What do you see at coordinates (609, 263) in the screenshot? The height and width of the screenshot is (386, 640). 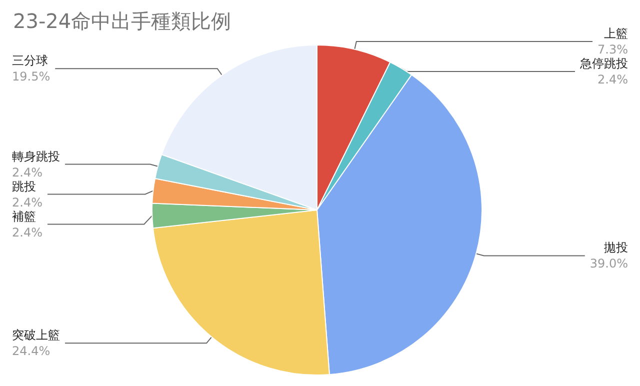 I see `data-label: 39.0%` at bounding box center [609, 263].